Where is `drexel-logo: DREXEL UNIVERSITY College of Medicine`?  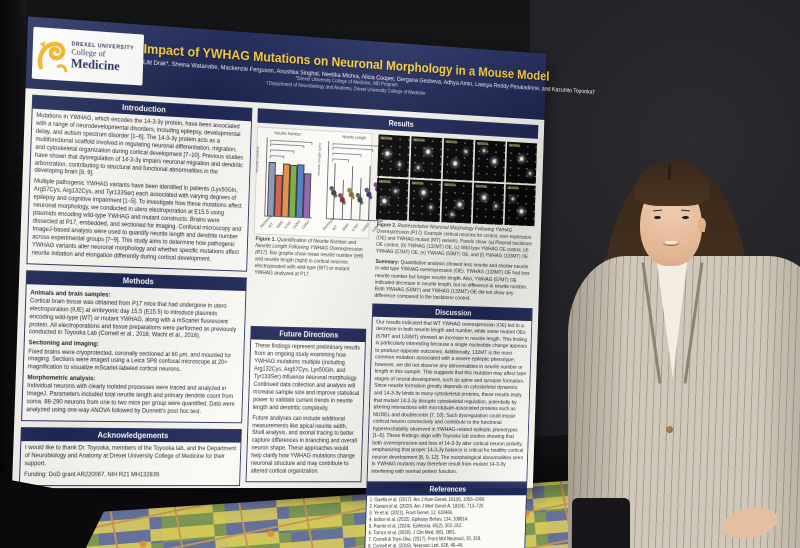
drexel-logo: DREXEL UNIVERSITY College of Medicine is located at coordinates (88, 56).